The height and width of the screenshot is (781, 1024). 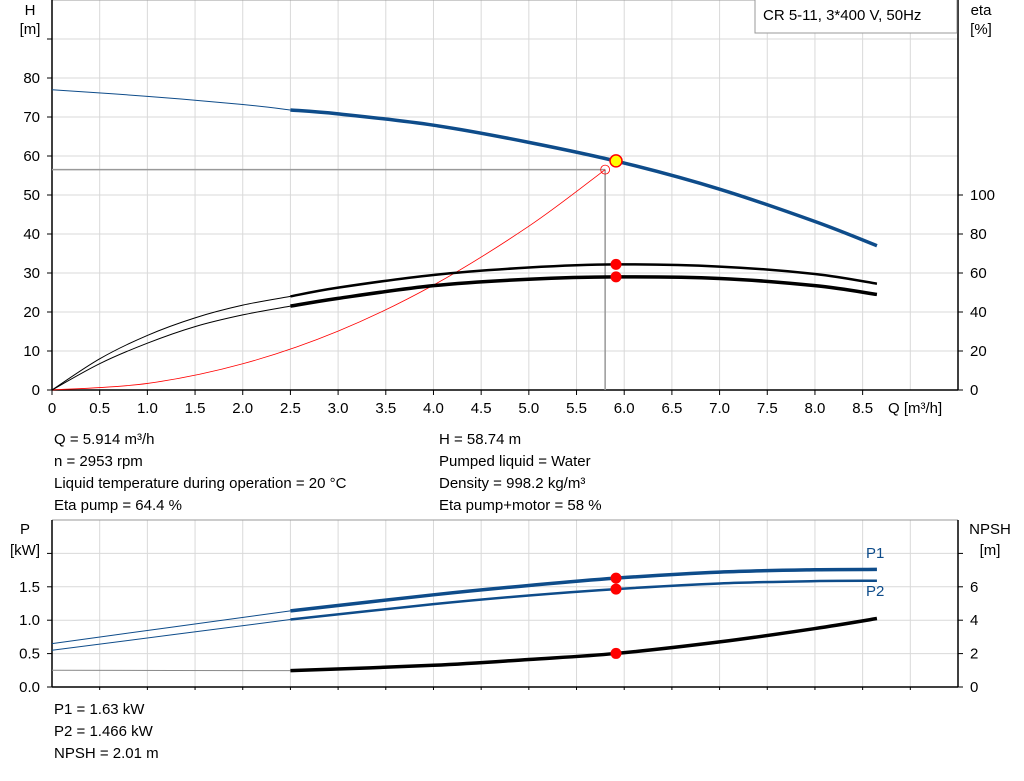 I want to click on npsh-curve, so click(x=584, y=644).